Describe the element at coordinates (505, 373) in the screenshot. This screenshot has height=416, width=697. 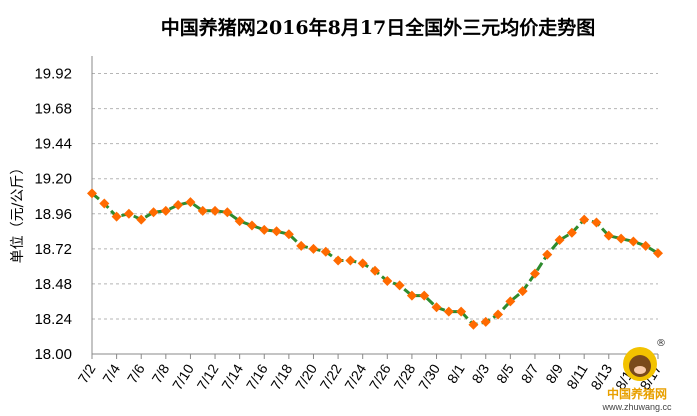
I see `x-tick-label: 8/5` at that location.